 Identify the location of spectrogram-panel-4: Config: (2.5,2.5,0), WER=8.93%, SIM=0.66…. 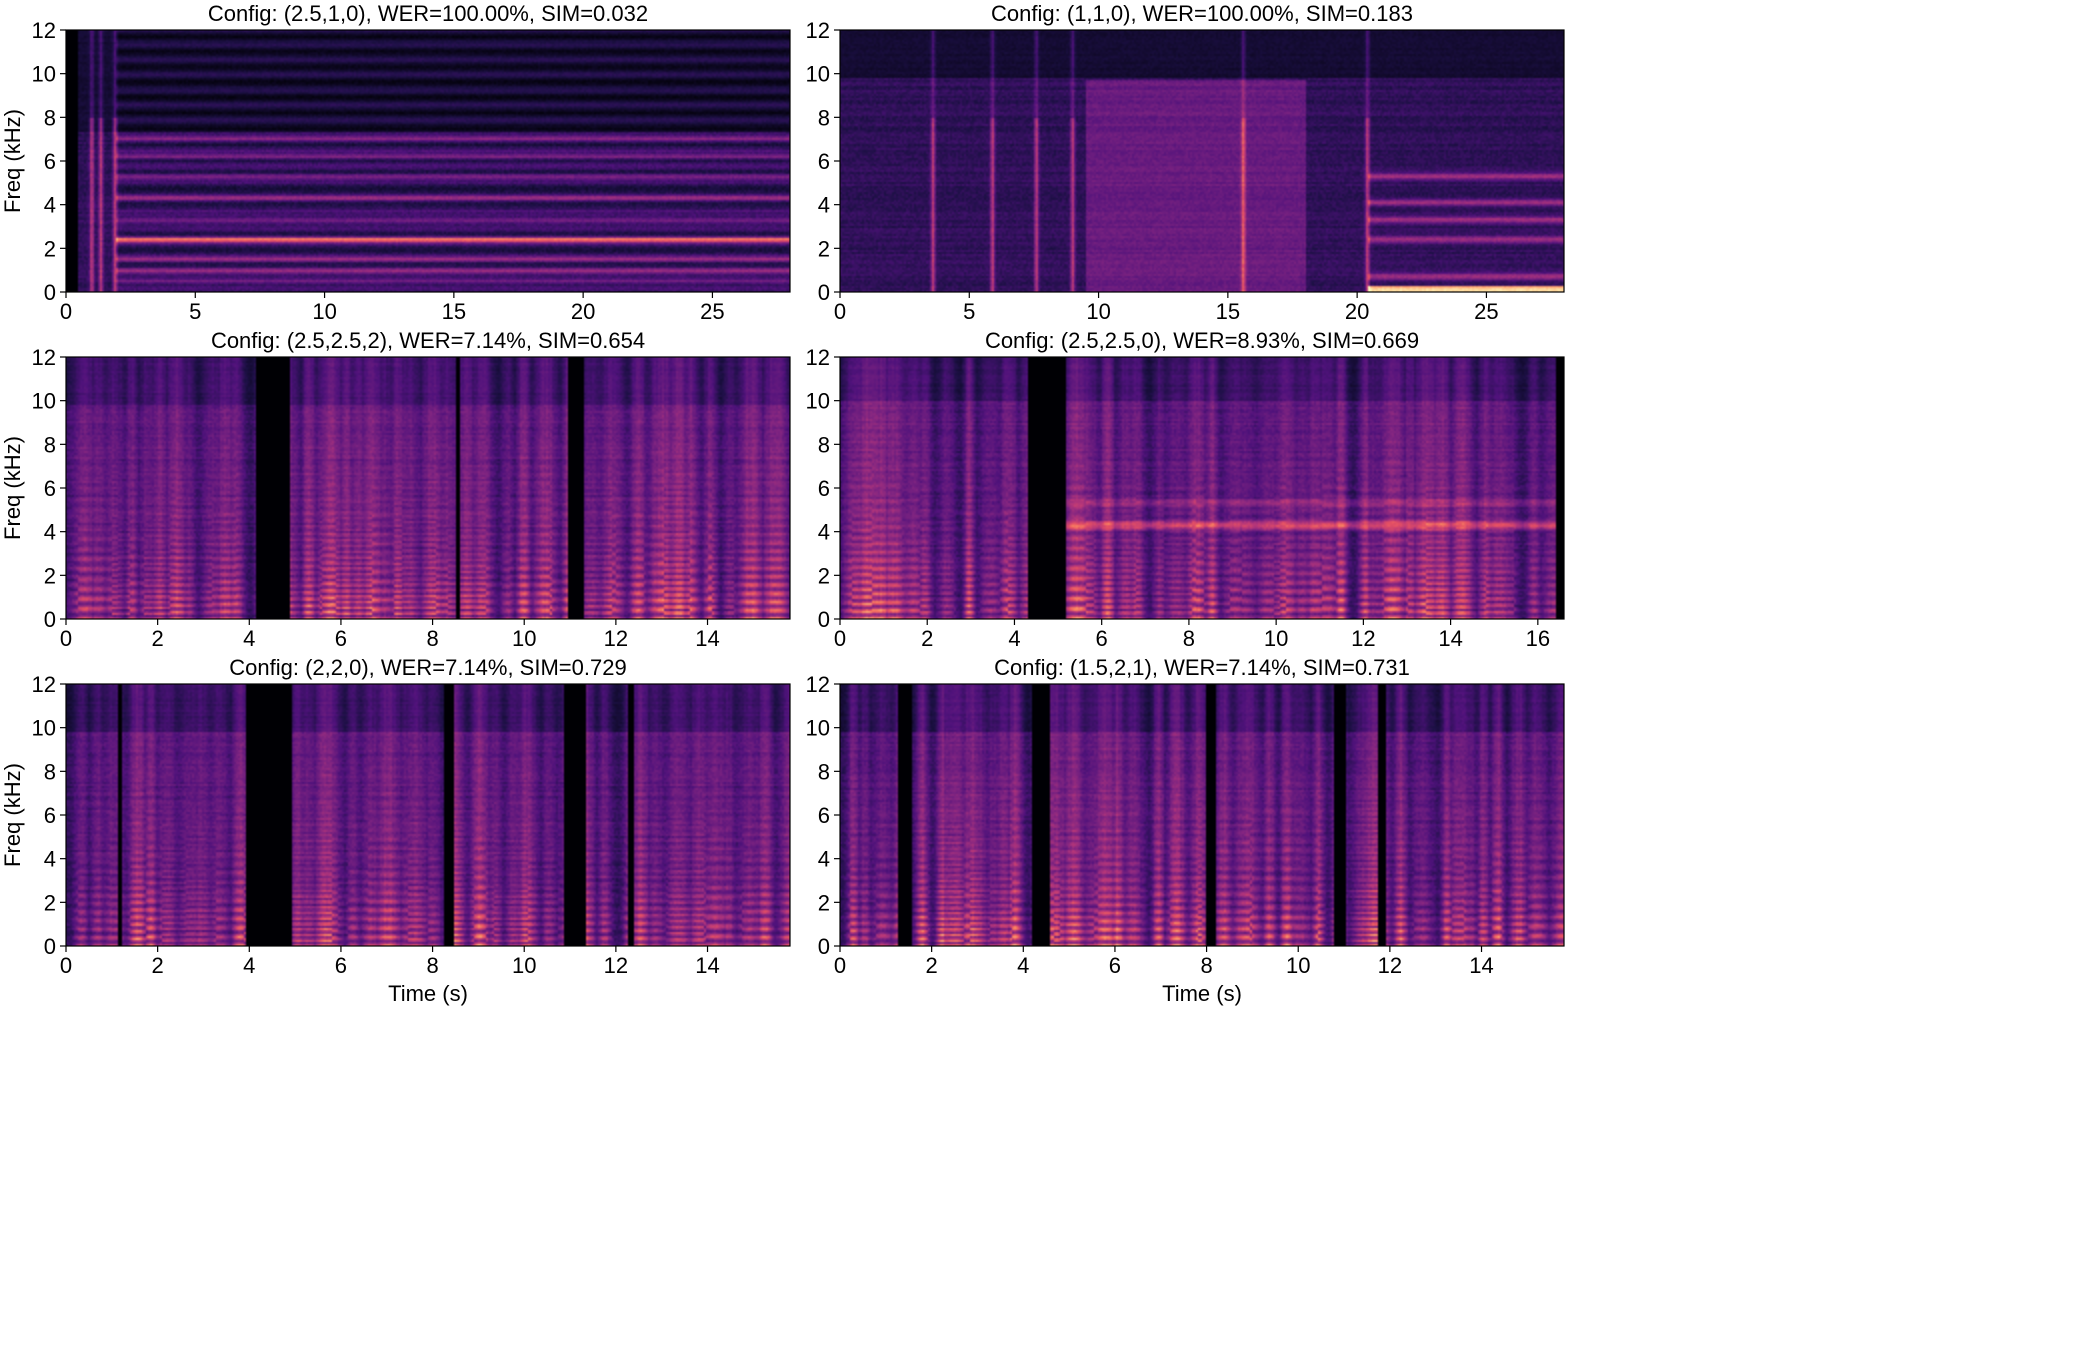
(1185, 489).